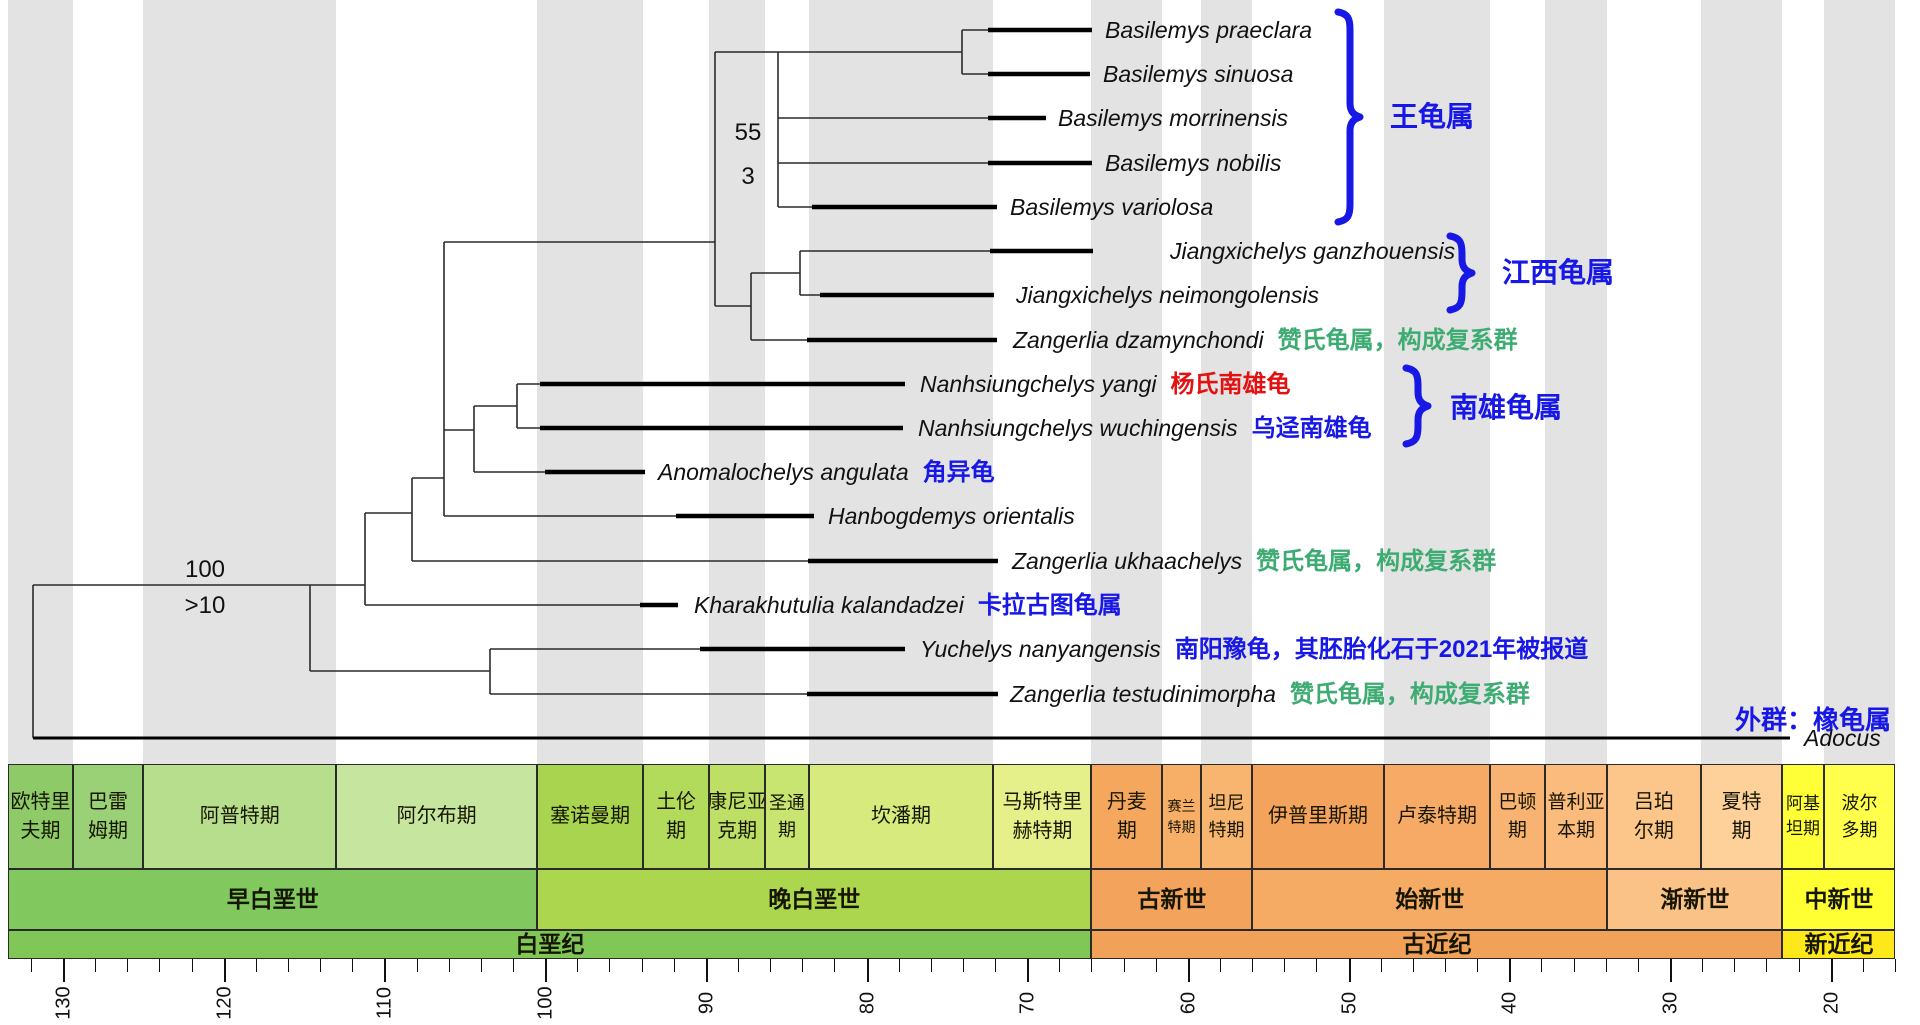 Image resolution: width=1920 pixels, height=1025 pixels. What do you see at coordinates (1226, 816) in the screenshot?
I see `stage-box: 坦尼 特期` at bounding box center [1226, 816].